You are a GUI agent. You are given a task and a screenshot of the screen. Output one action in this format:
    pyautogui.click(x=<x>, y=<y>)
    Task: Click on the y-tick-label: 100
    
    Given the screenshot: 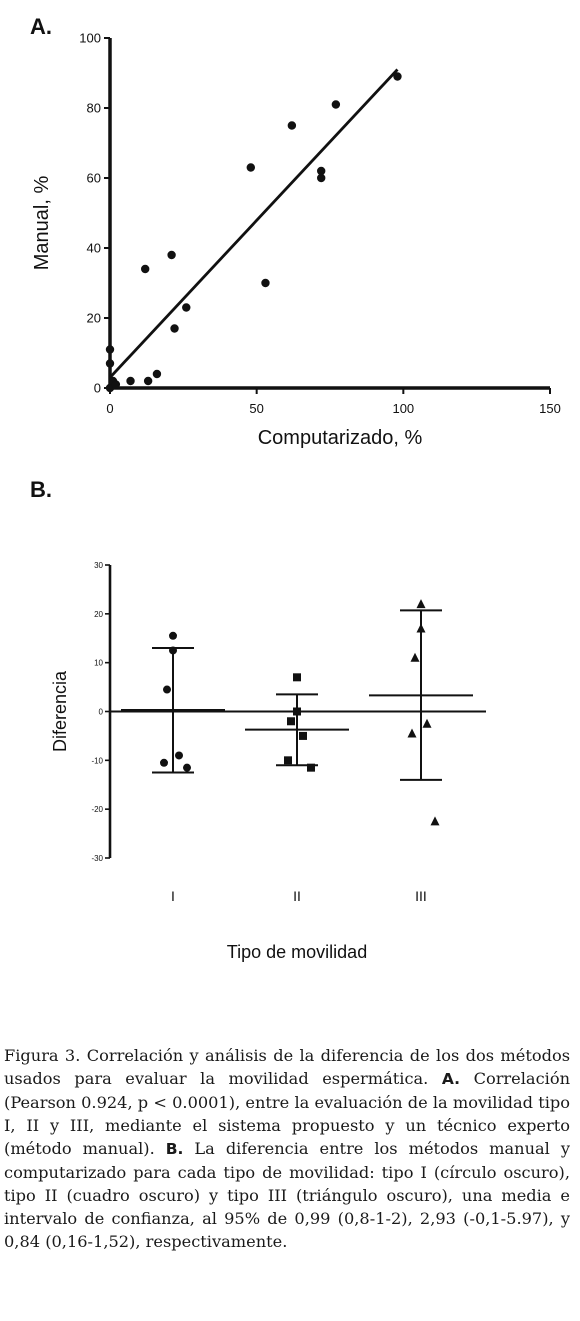 What is the action you would take?
    pyautogui.click(x=90, y=38)
    